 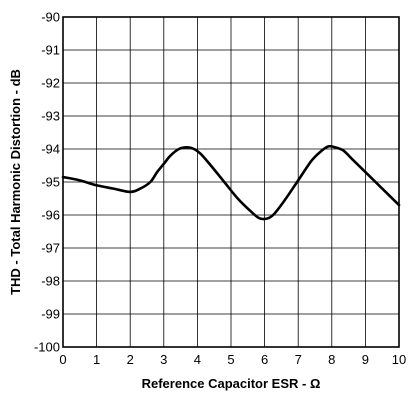 What do you see at coordinates (331, 359) in the screenshot?
I see `x-tick-label: 8` at bounding box center [331, 359].